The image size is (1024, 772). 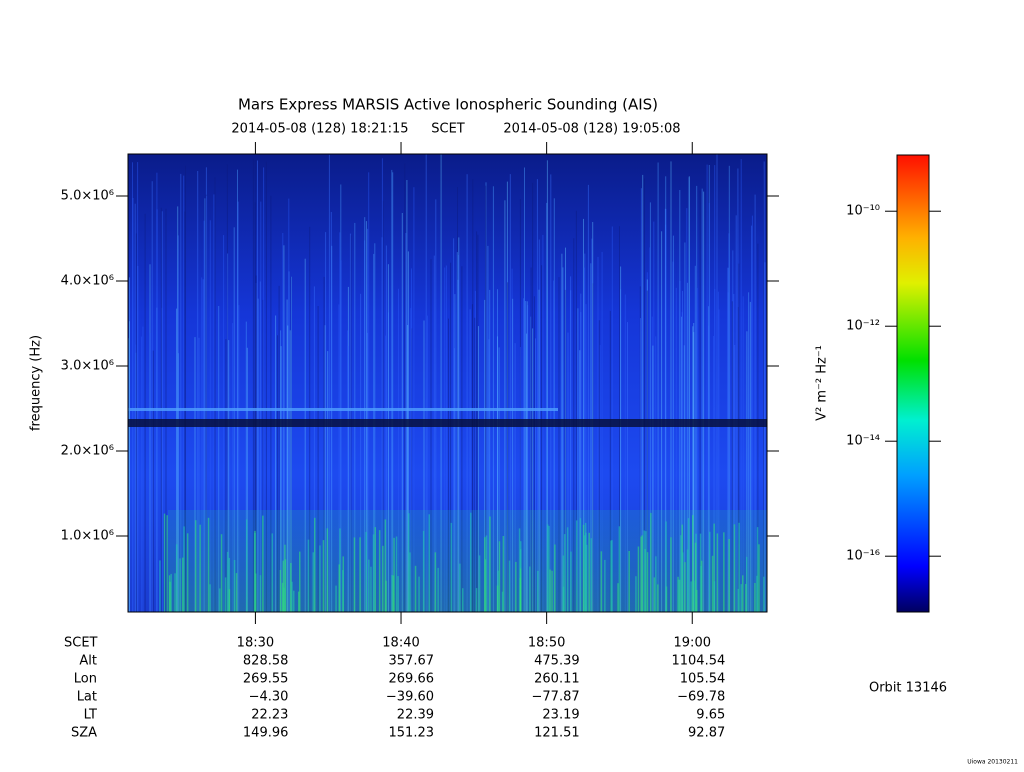 I want to click on y-tick-label: 1.0×10⁶, so click(x=87, y=536).